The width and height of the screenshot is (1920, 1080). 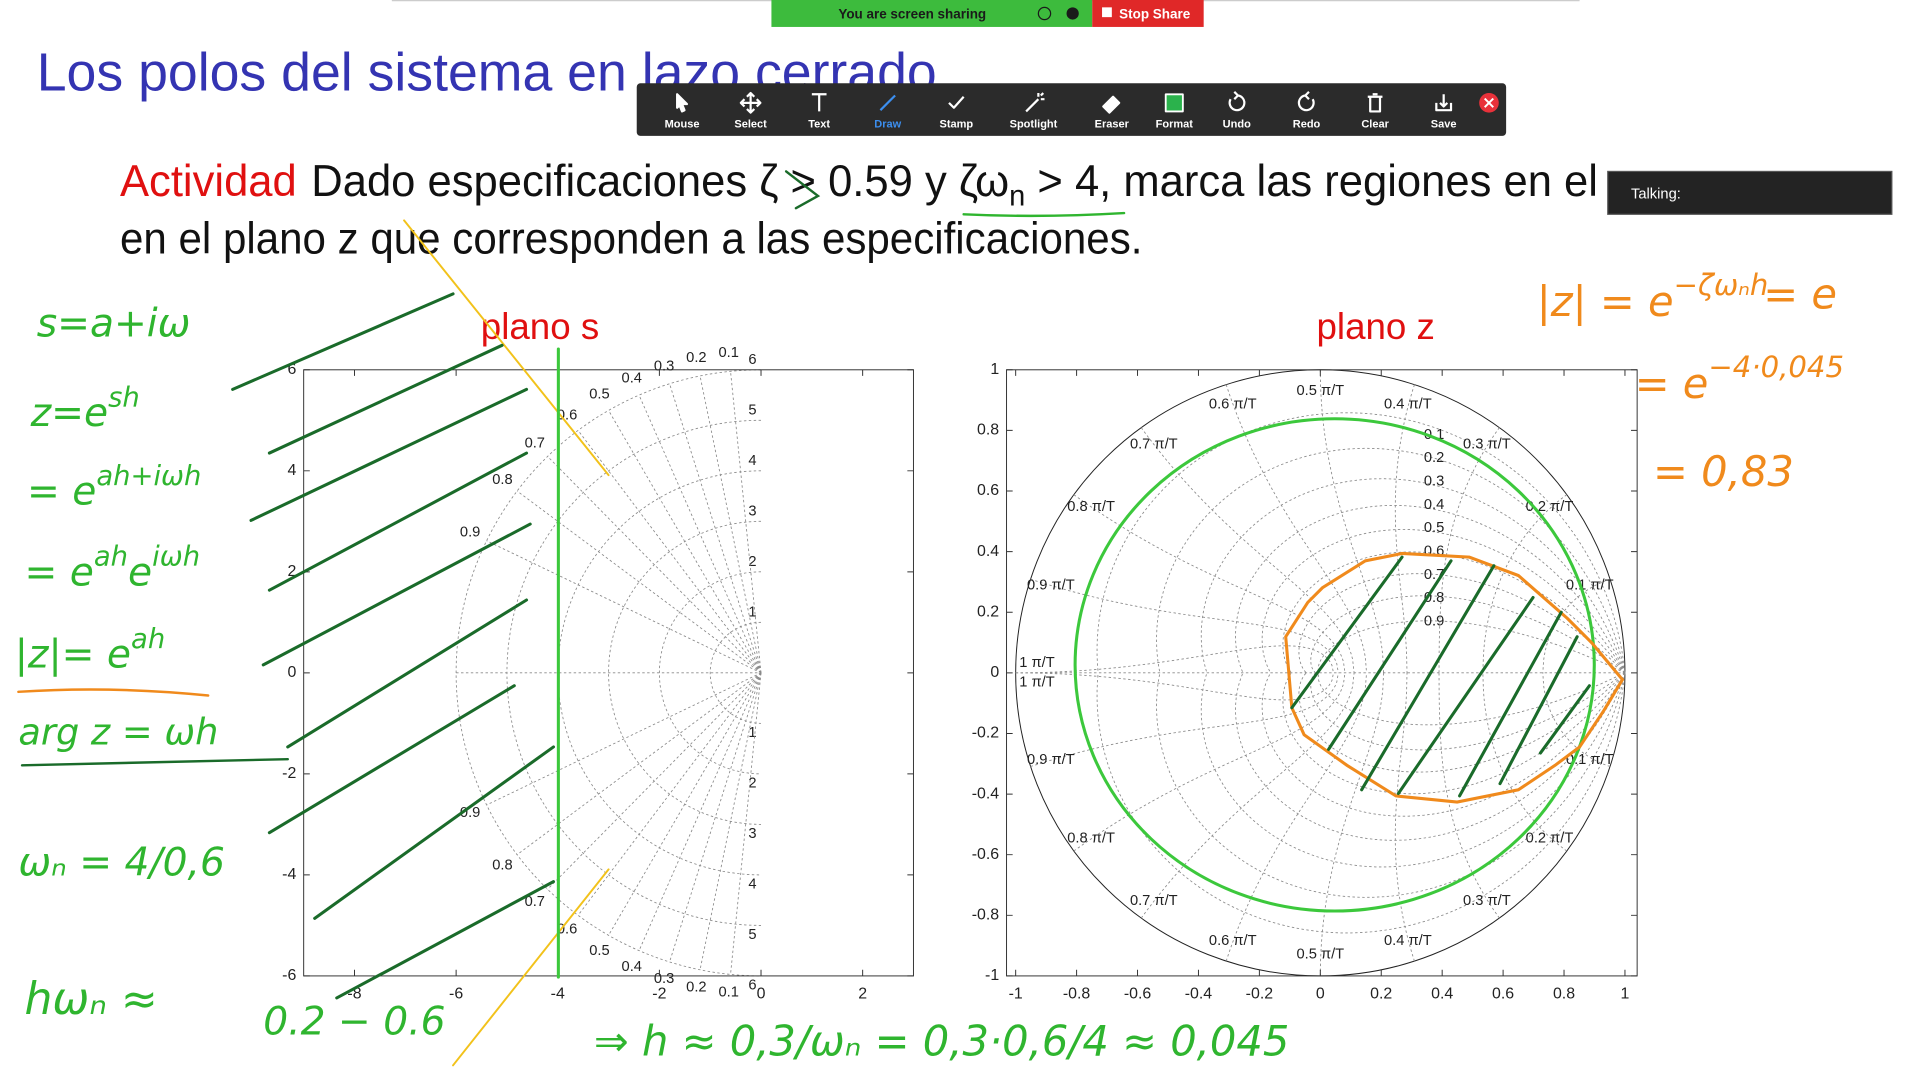 I want to click on toolbar-label: Spotlight, so click(x=1034, y=124).